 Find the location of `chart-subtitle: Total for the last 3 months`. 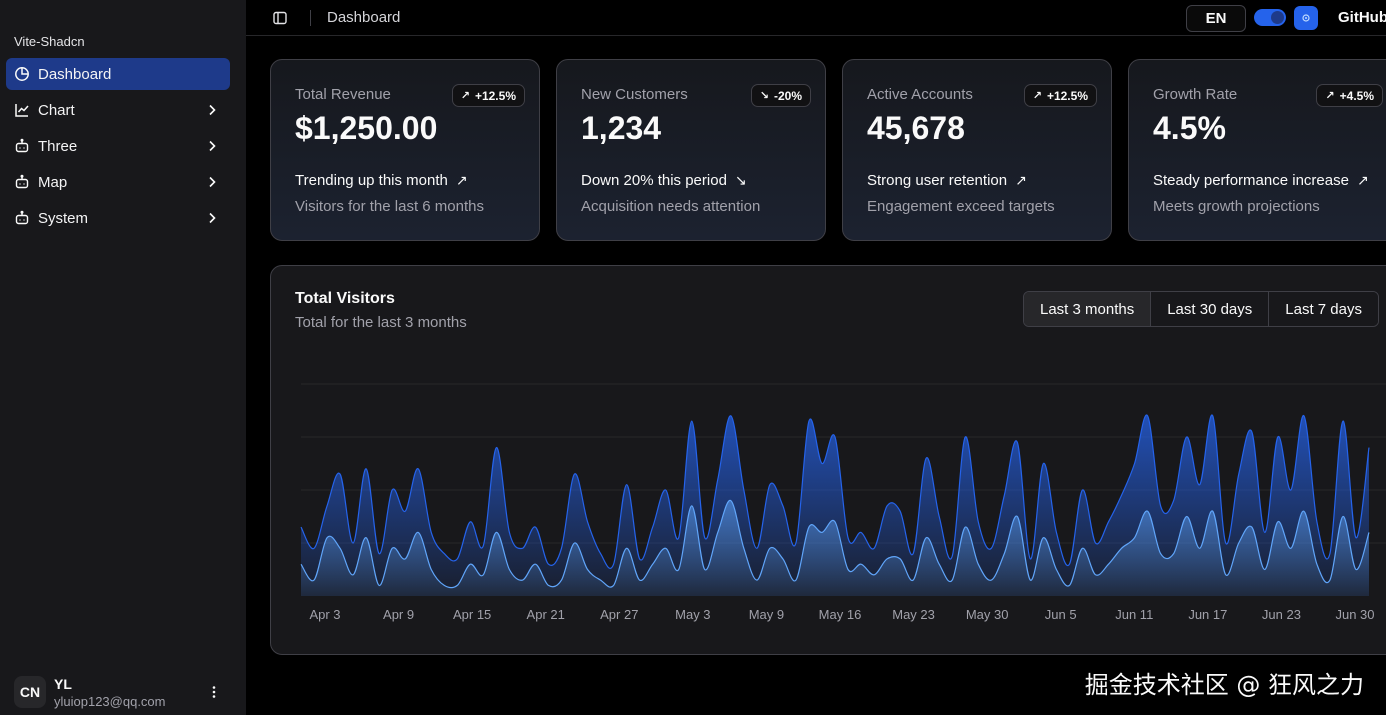

chart-subtitle: Total for the last 3 months is located at coordinates (381, 322).